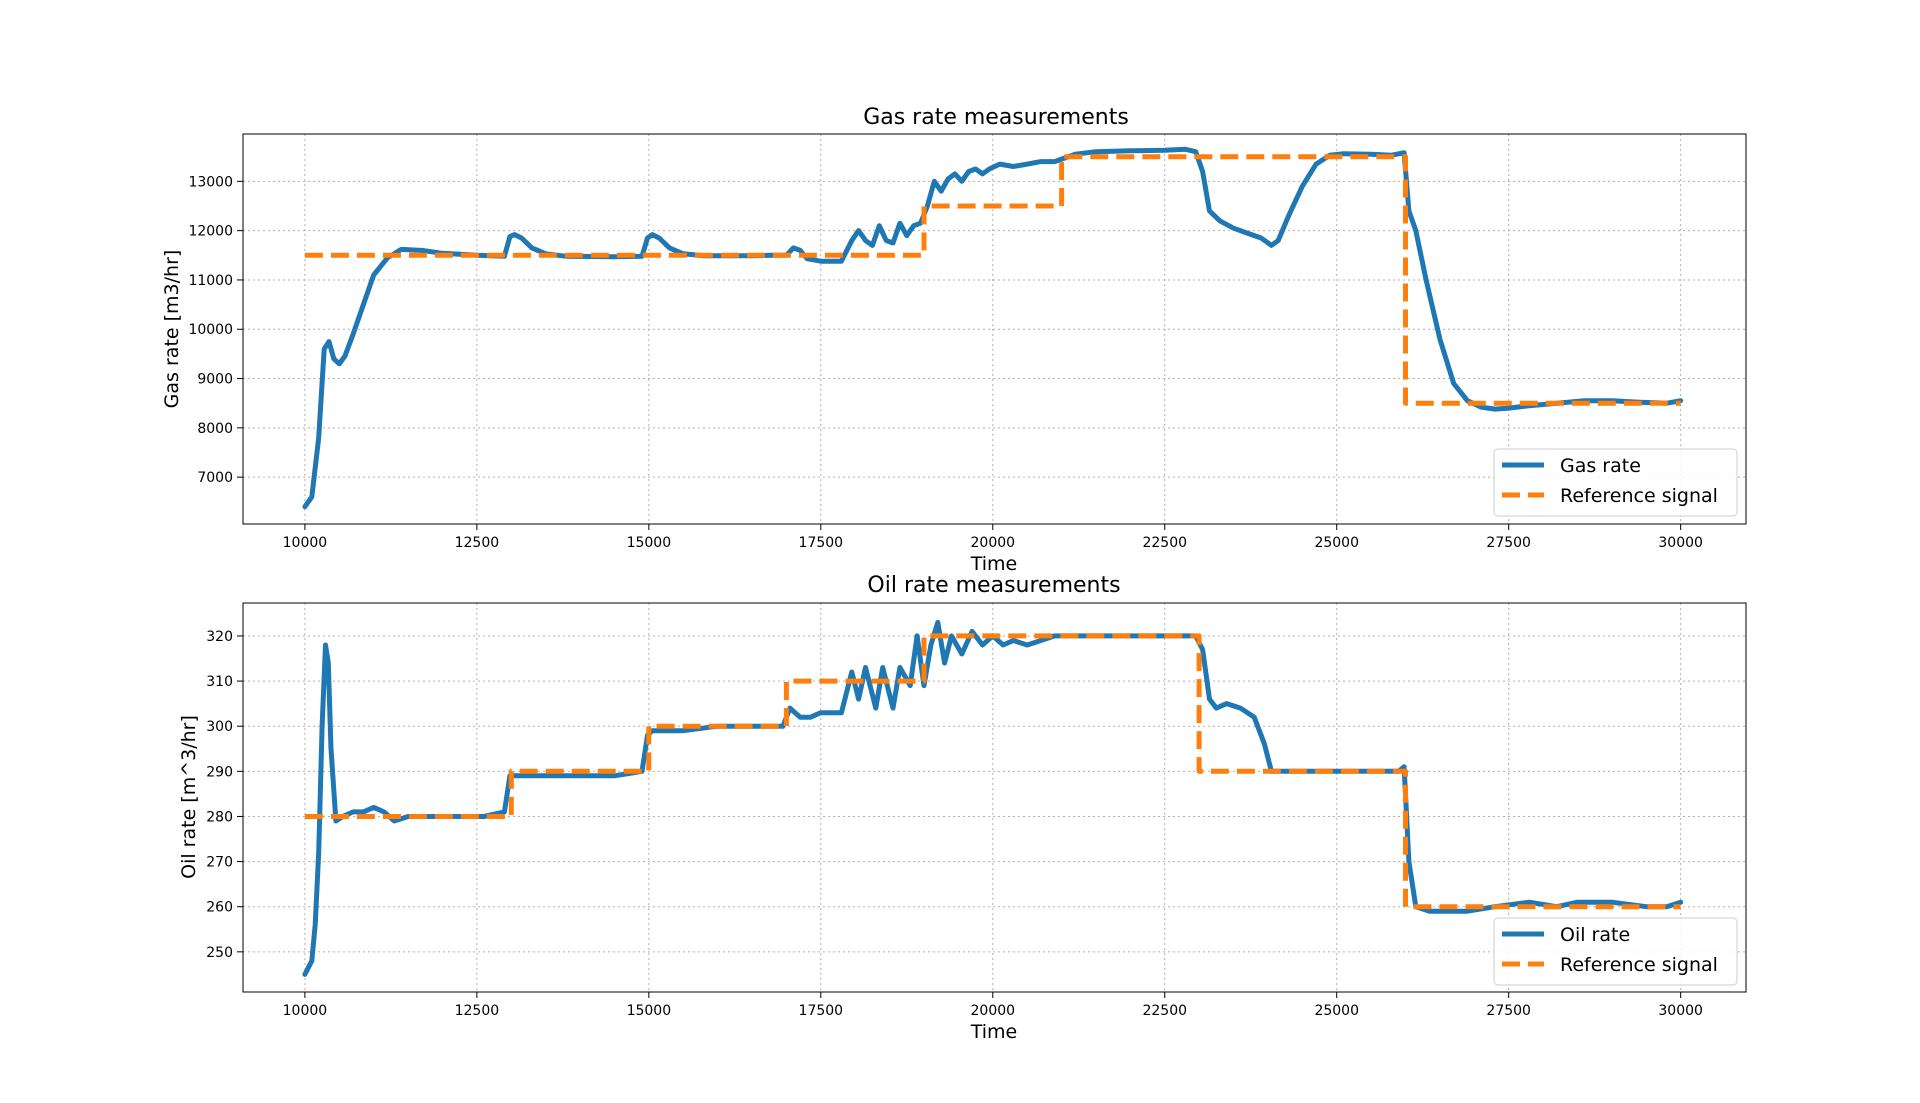  What do you see at coordinates (649, 1011) in the screenshot?
I see `oil-x-tick-label: 15000` at bounding box center [649, 1011].